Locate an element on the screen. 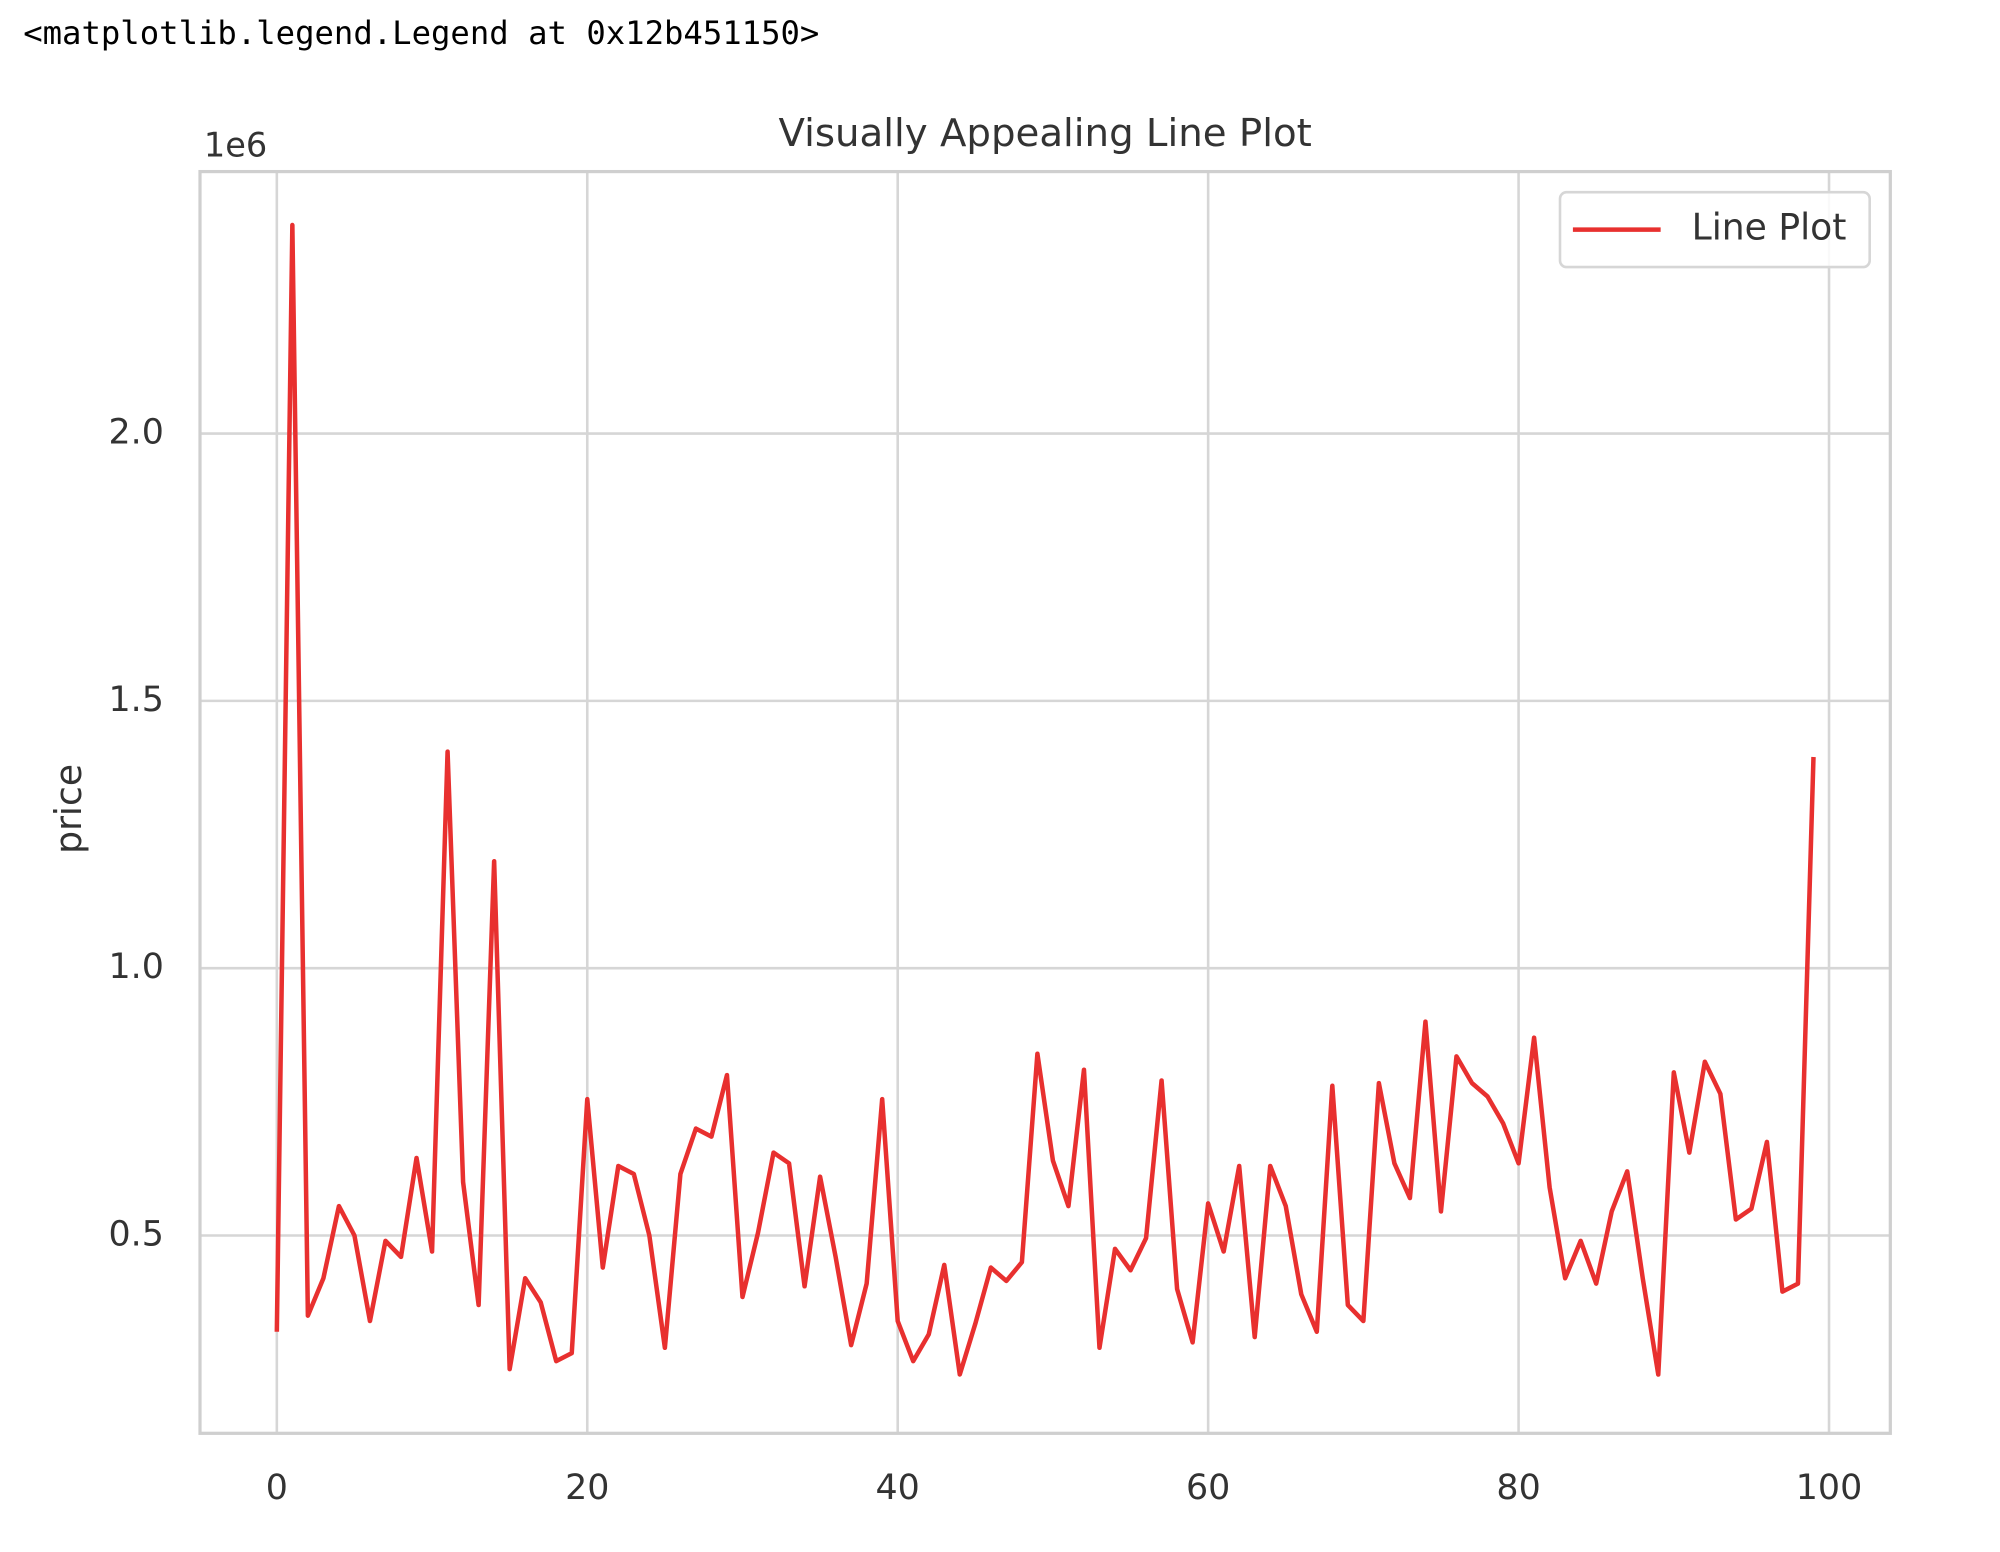  legend-box is located at coordinates (1714, 229).